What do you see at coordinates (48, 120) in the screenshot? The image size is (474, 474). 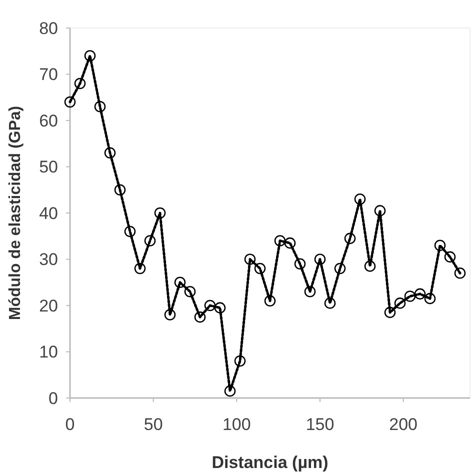 I see `y-tick-label: 60` at bounding box center [48, 120].